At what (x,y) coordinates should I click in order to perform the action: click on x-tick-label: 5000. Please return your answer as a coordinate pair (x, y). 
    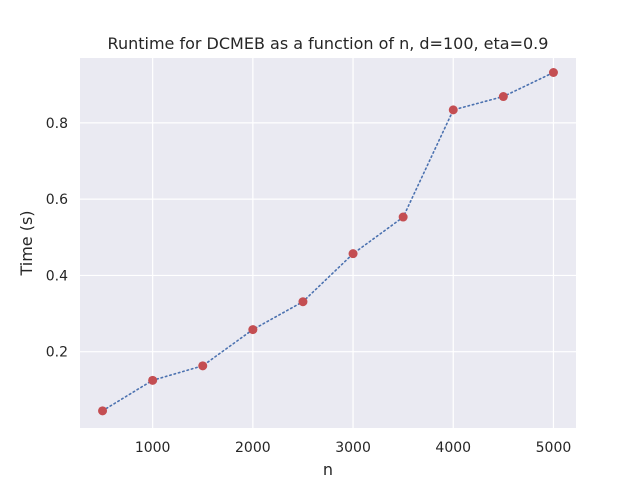
    Looking at the image, I should click on (554, 448).